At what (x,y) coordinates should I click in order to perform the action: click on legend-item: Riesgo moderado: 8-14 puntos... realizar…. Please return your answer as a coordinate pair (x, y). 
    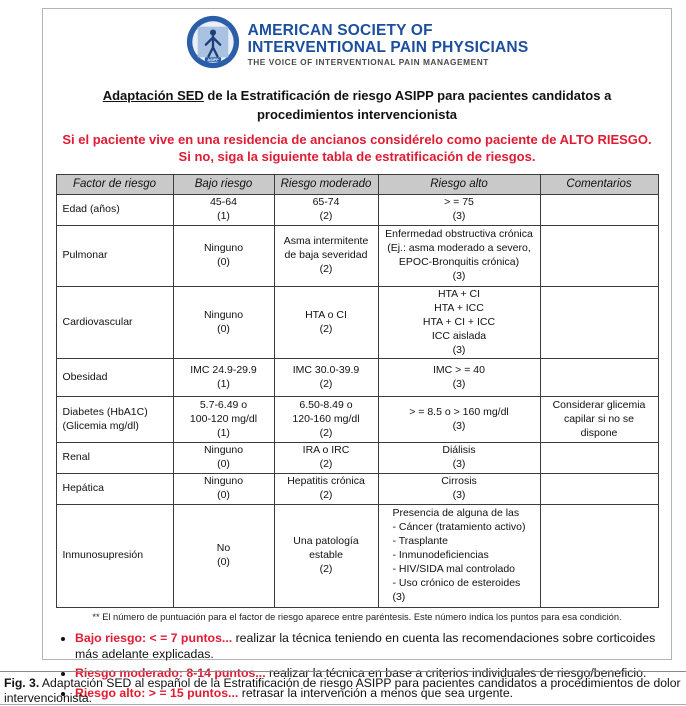
    Looking at the image, I should click on (367, 673).